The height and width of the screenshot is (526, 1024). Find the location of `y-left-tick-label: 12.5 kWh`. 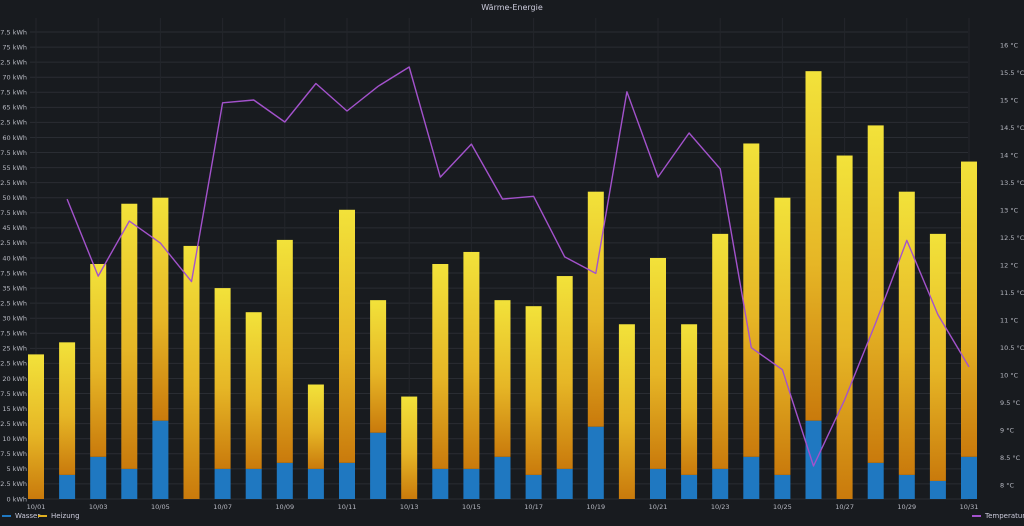

y-left-tick-label: 12.5 kWh is located at coordinates (13, 424).